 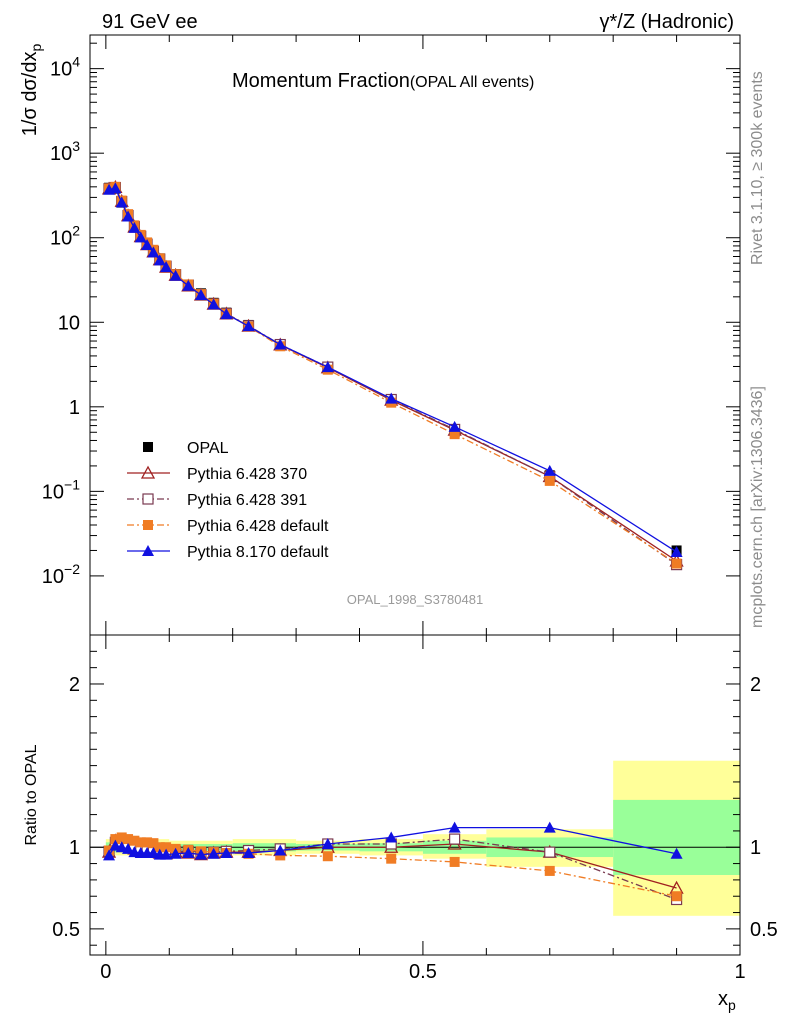 What do you see at coordinates (757, 507) in the screenshot?
I see `site-label: mcplots.cern.ch [arXiv:1306.3436]` at bounding box center [757, 507].